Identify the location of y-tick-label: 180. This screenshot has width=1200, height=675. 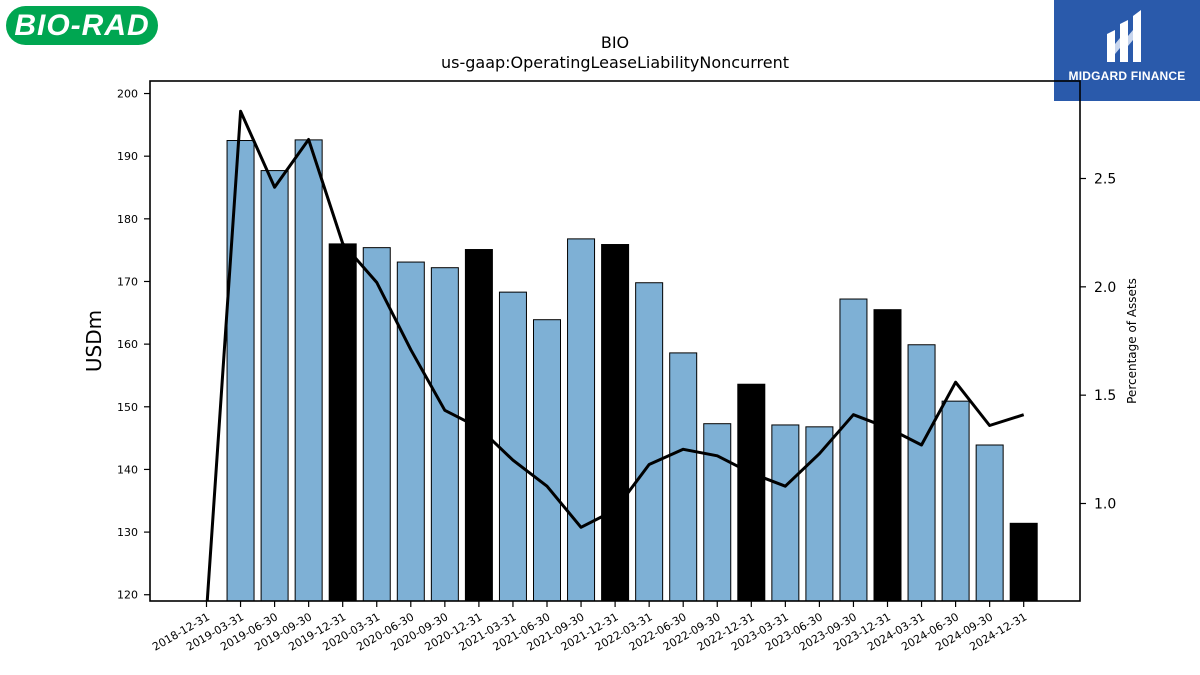
(127, 219).